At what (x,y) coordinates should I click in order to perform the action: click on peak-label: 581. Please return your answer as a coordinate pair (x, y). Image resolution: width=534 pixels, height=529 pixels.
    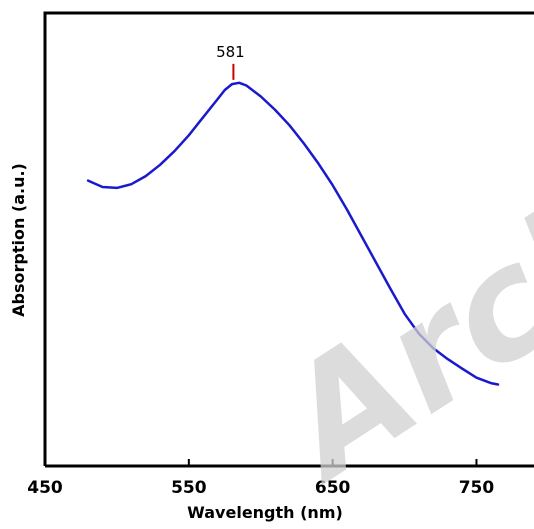
    Looking at the image, I should click on (230, 52).